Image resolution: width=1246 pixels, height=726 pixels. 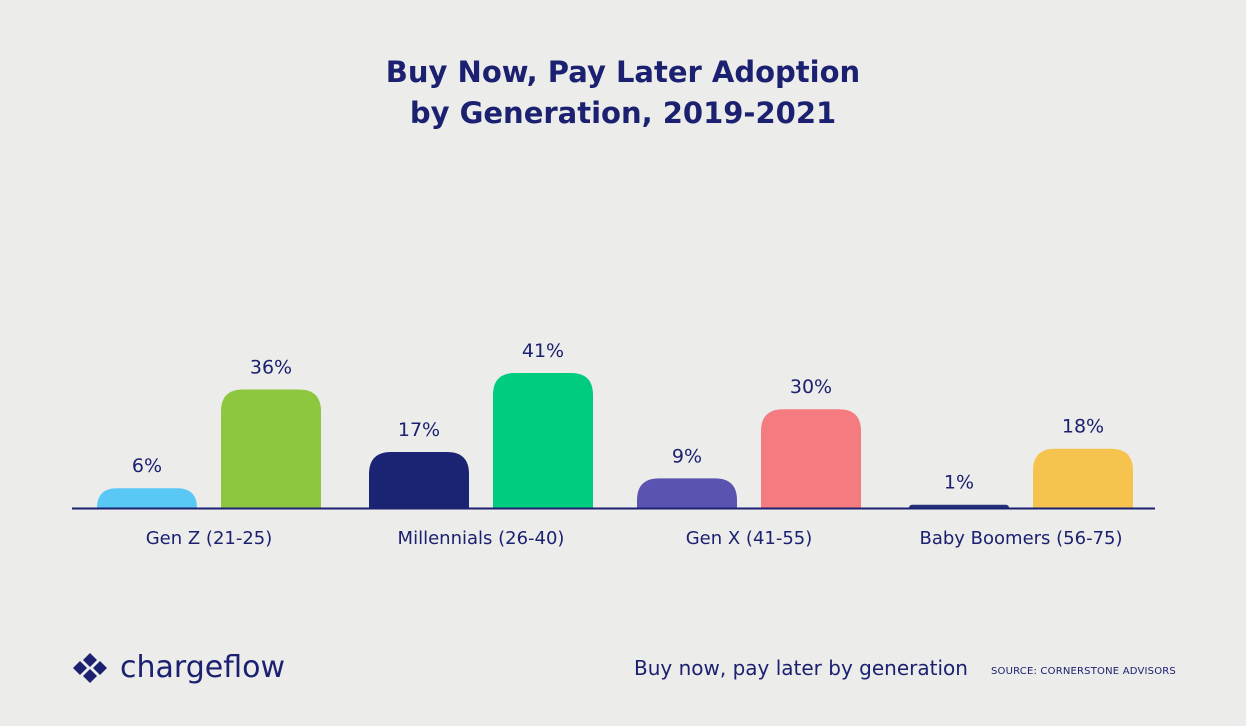 I want to click on brand-name: chargeflow, so click(x=202, y=667).